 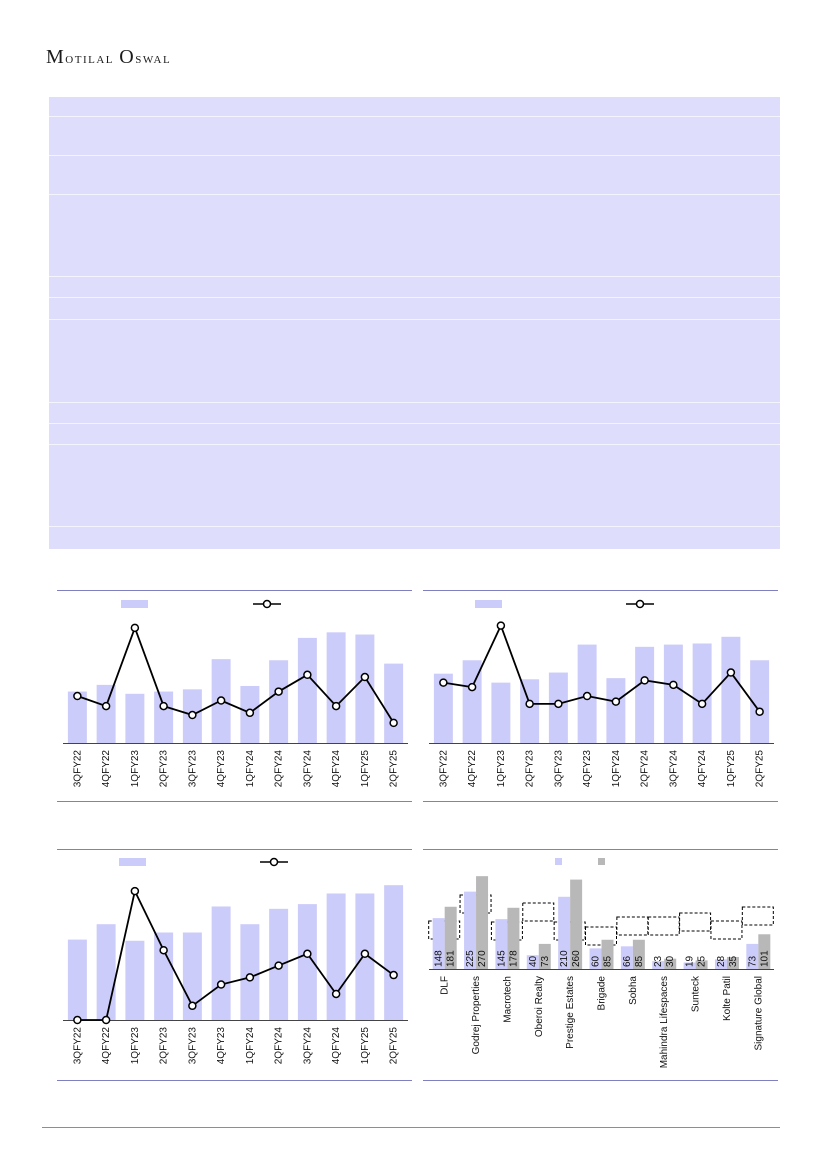 What do you see at coordinates (564, 958) in the screenshot?
I see `data-label-Prestige Estates-s1: 210` at bounding box center [564, 958].